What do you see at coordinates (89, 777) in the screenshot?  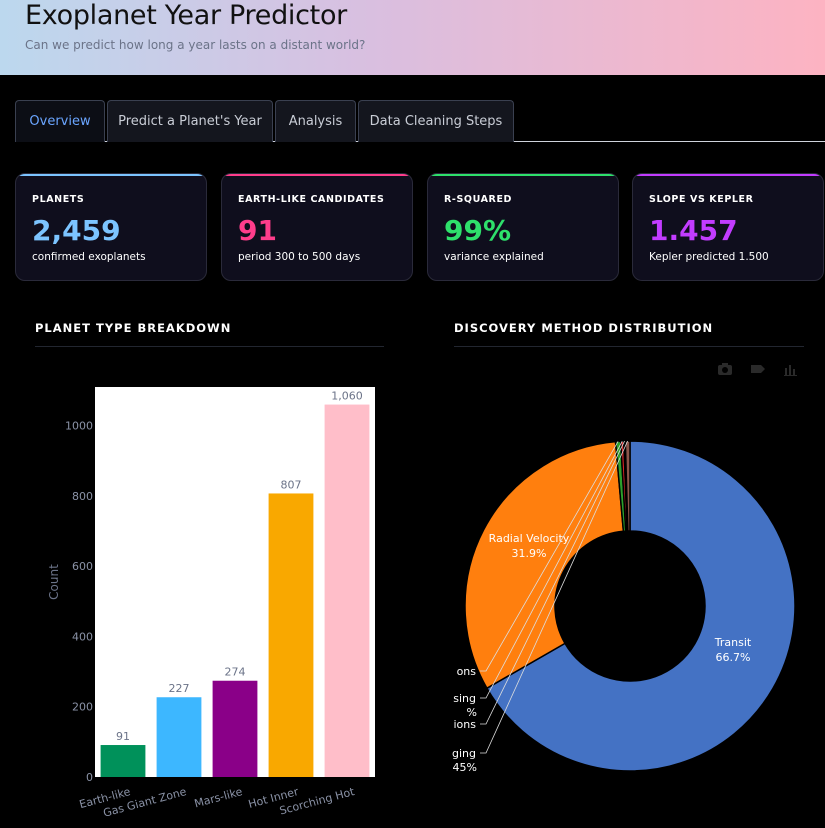 I see `y-tick-label: 0` at bounding box center [89, 777].